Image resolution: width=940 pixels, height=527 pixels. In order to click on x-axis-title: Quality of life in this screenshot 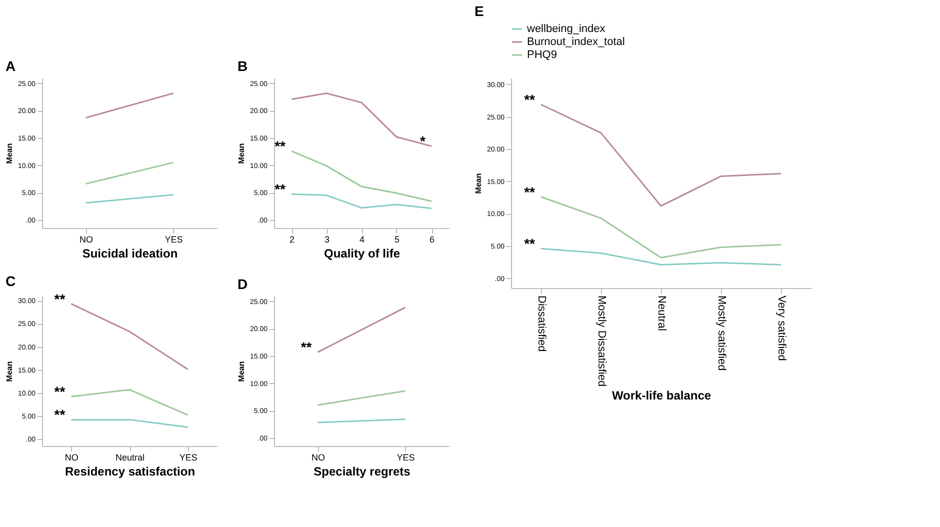, I will do `click(362, 253)`.